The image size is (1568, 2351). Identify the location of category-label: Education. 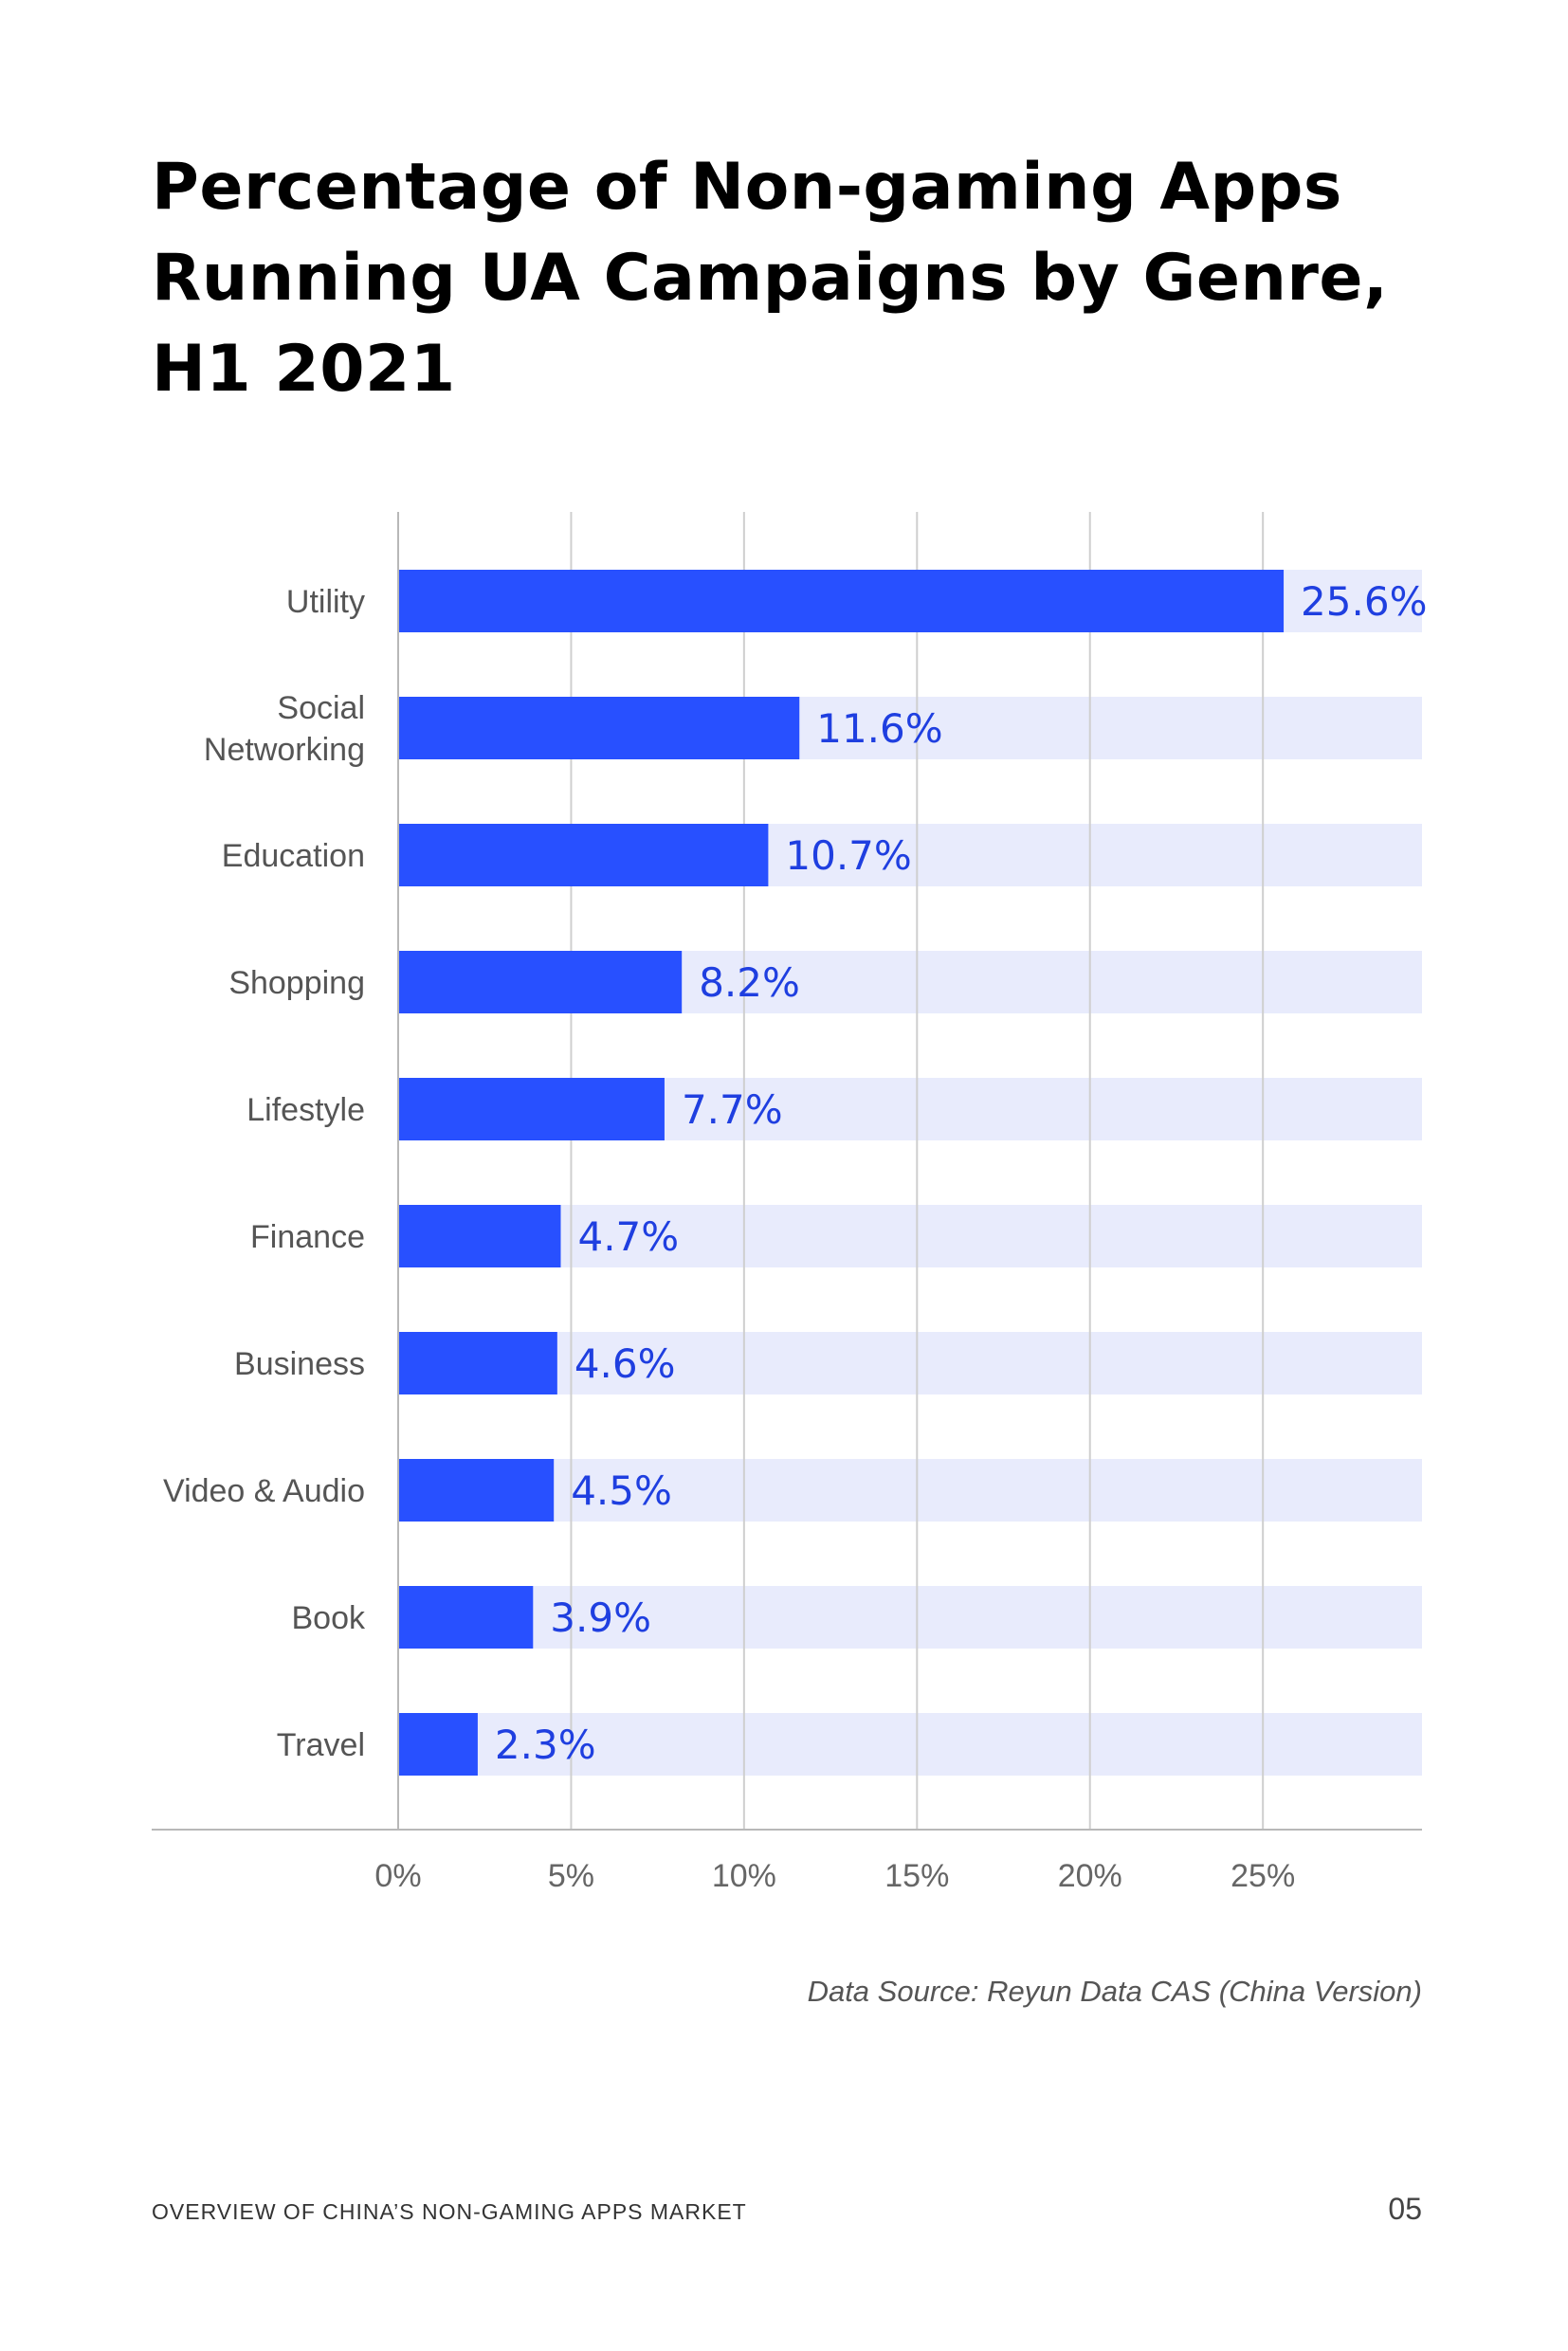
(293, 856).